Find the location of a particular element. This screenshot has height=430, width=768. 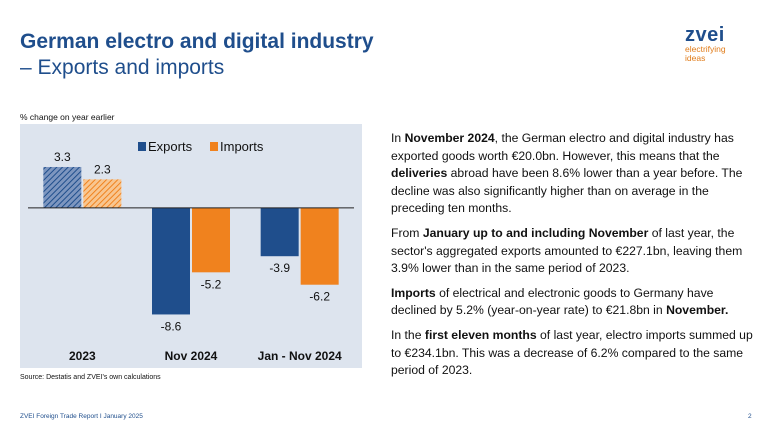

slide-title: German electro and digital industry is located at coordinates (197, 41).